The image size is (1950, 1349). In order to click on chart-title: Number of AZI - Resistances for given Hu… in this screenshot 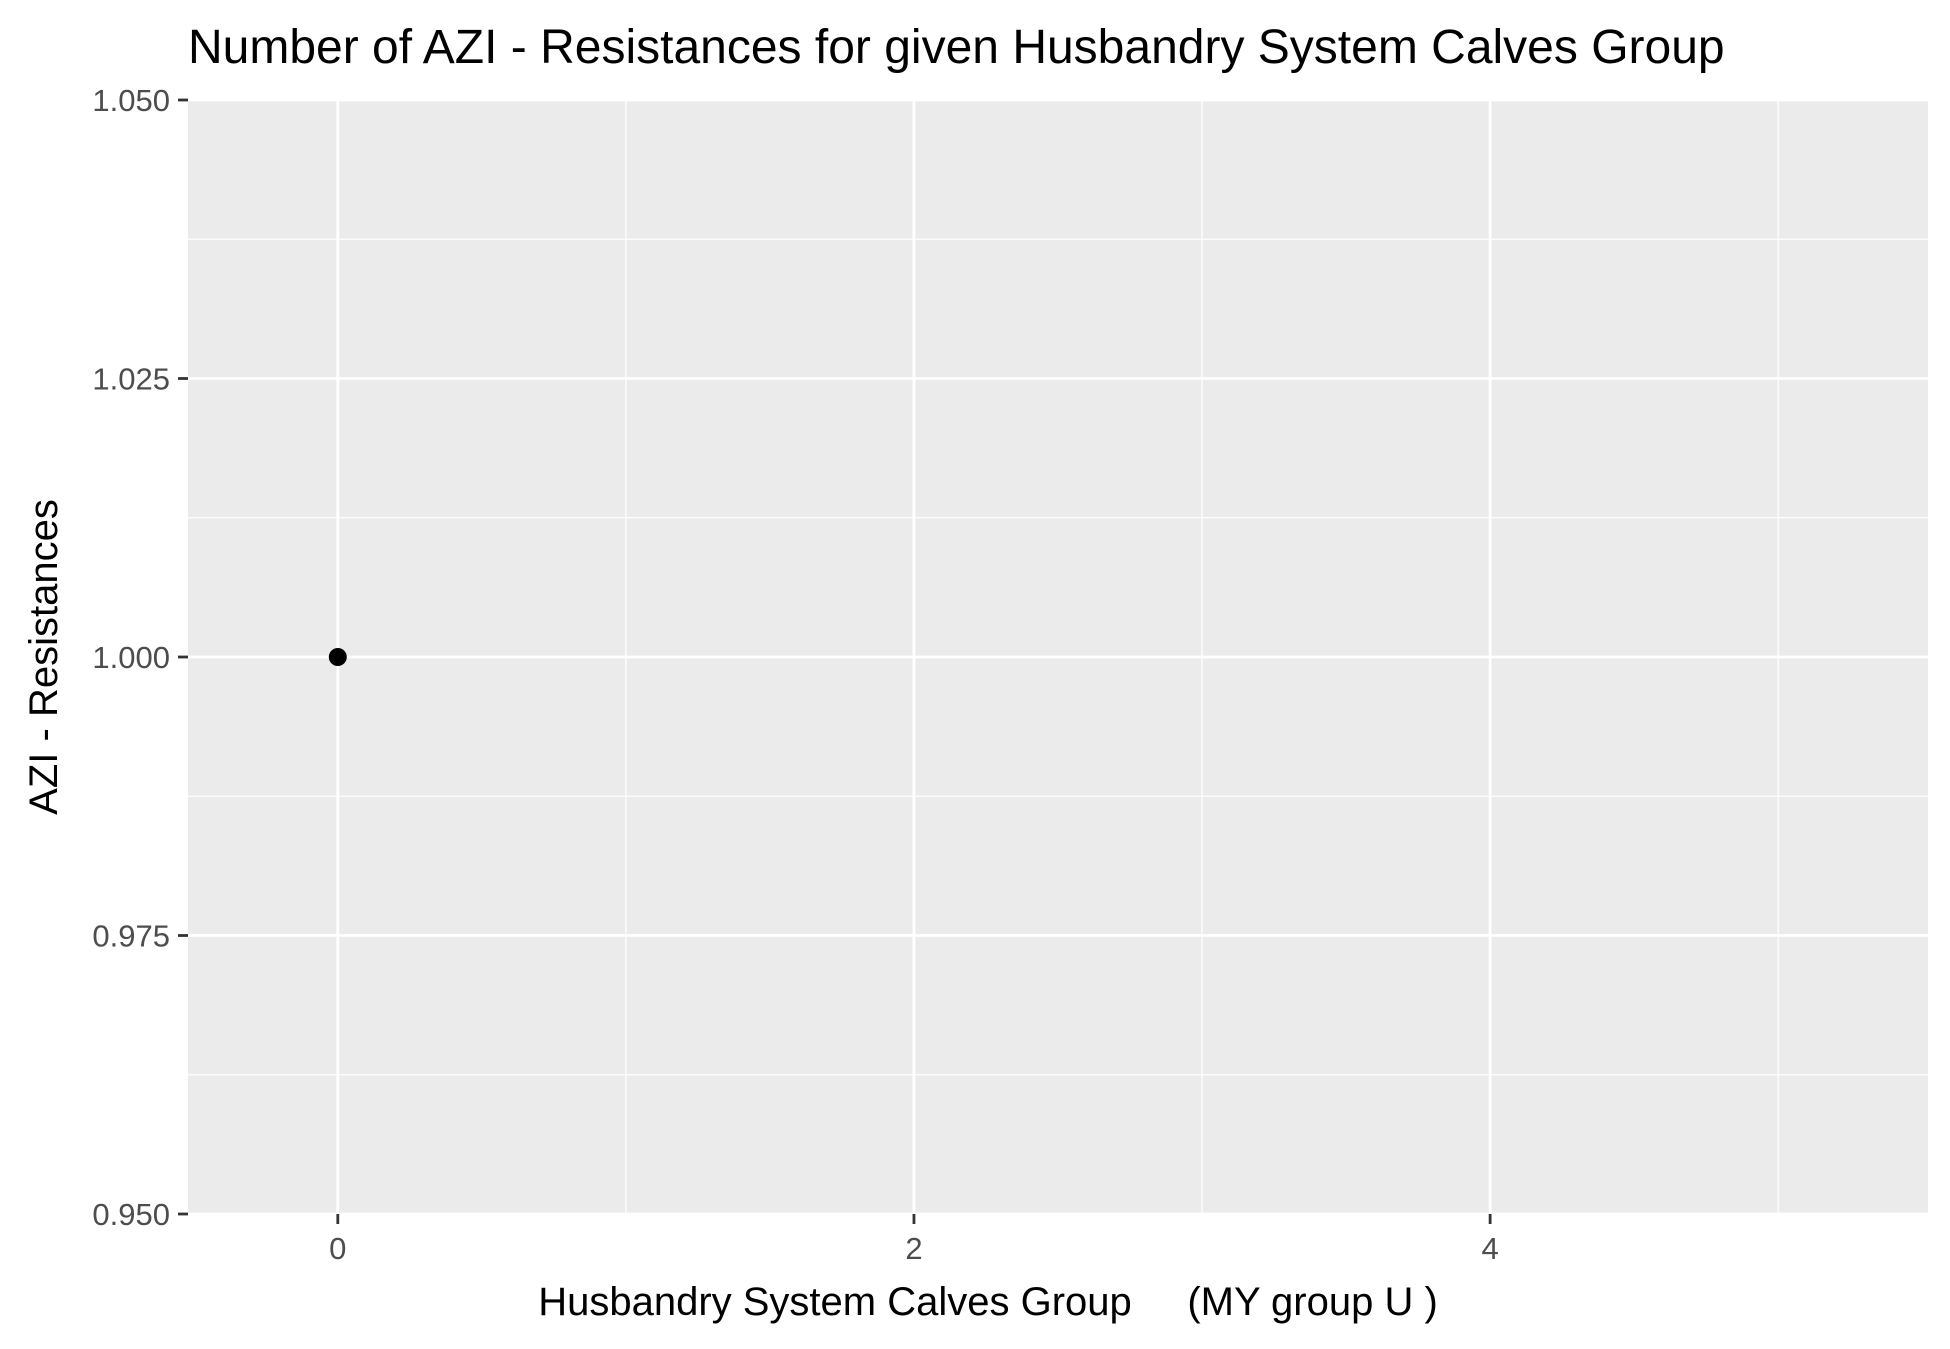, I will do `click(956, 47)`.